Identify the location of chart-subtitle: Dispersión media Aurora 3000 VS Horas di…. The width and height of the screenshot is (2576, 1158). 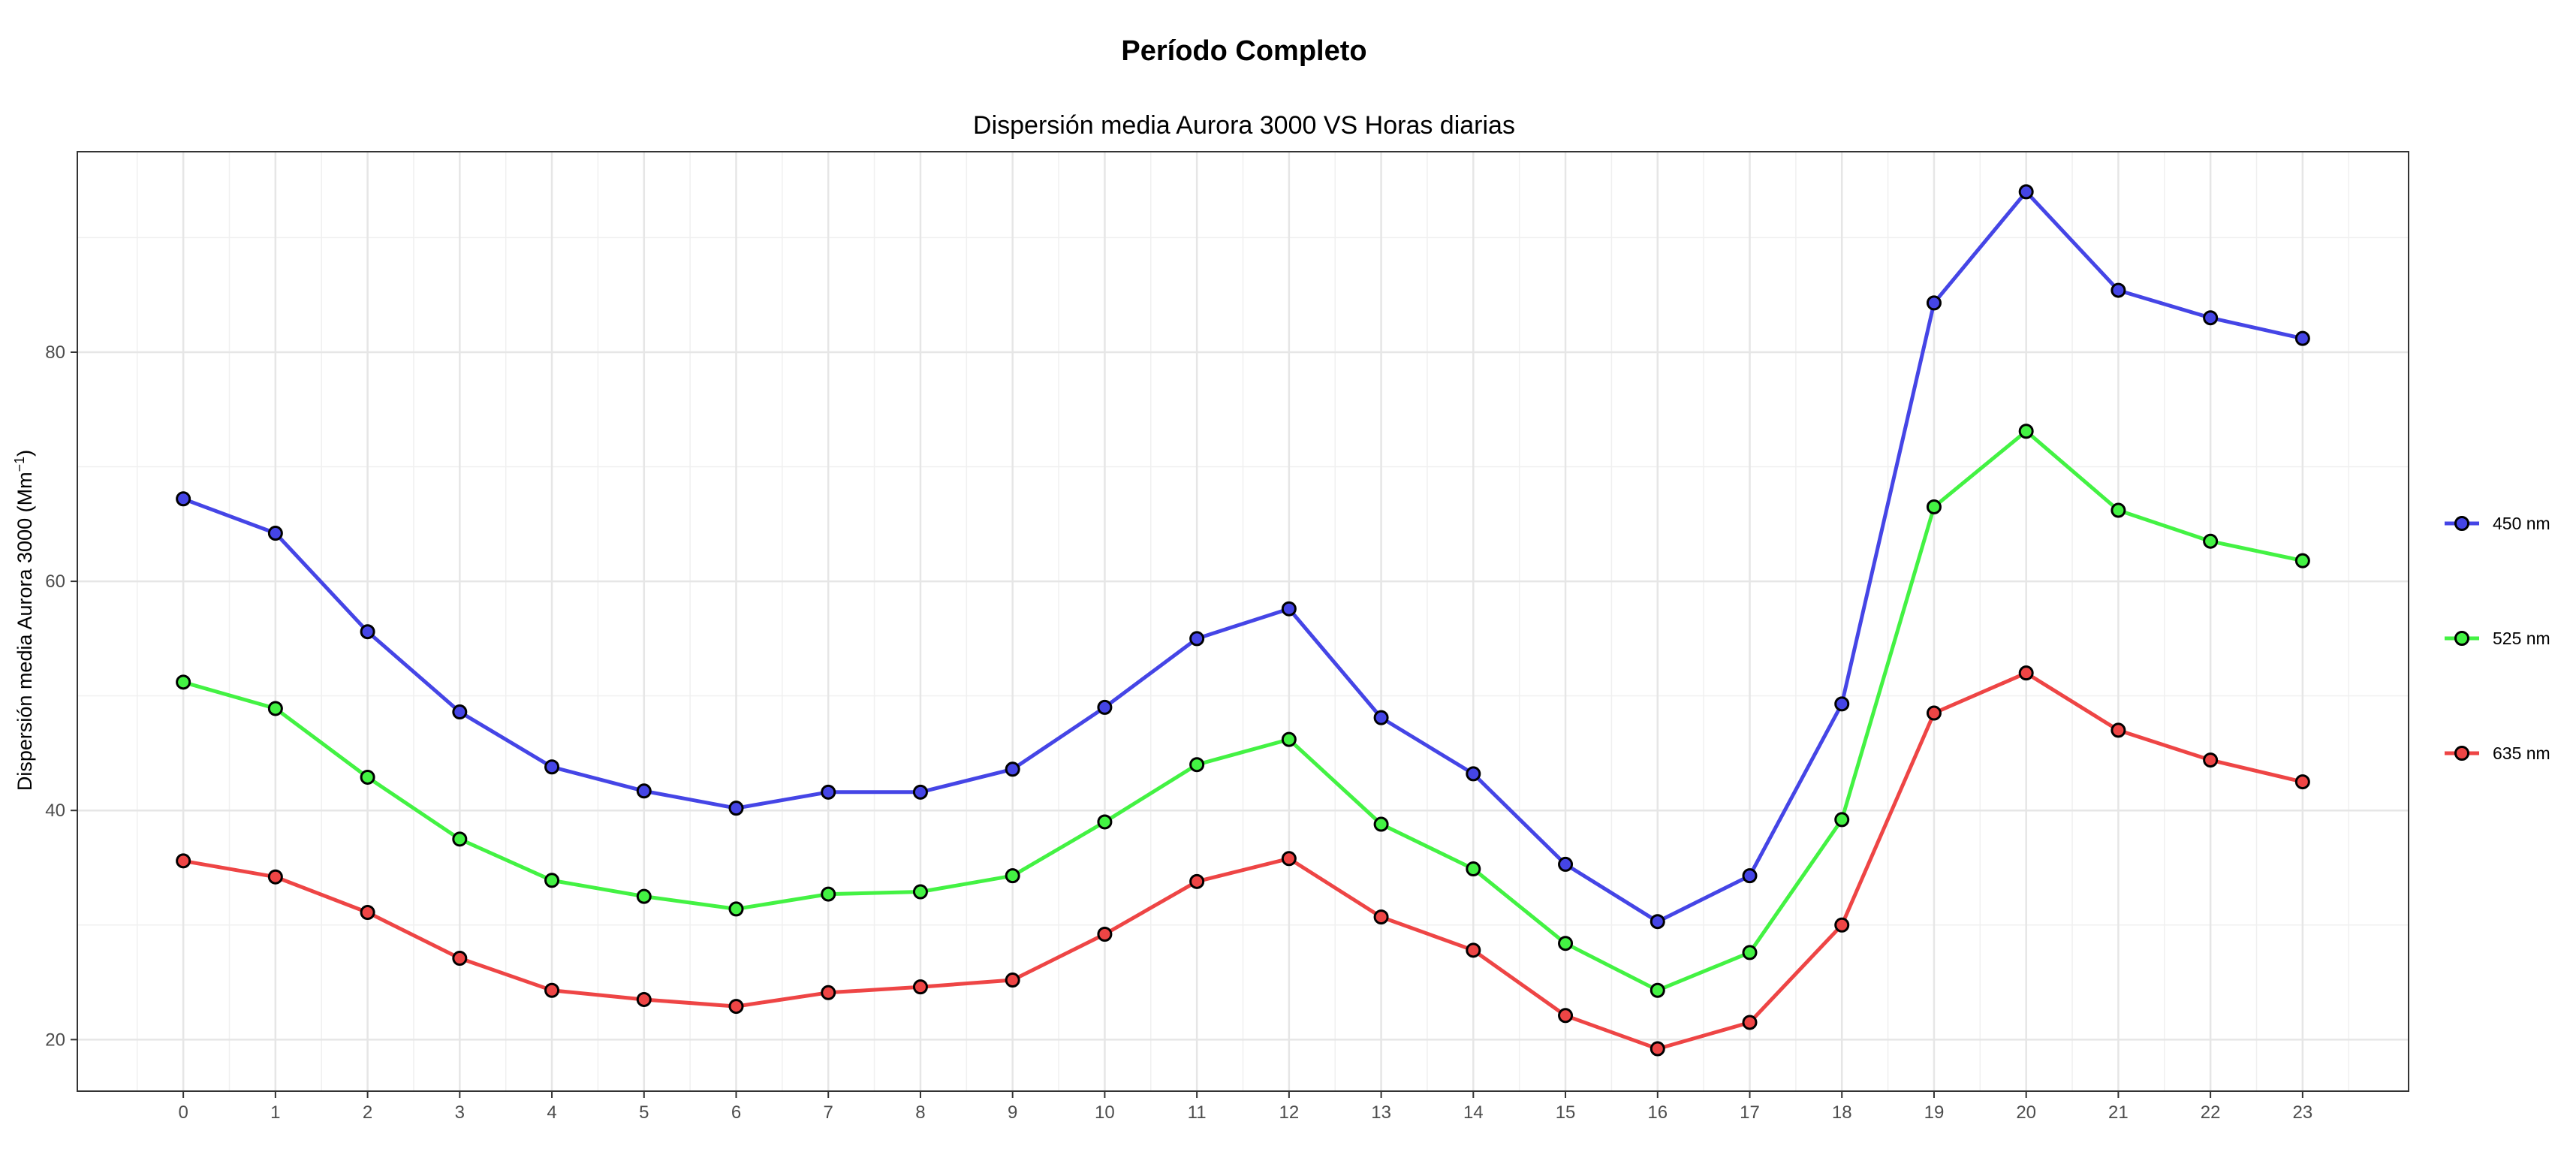
(1244, 125).